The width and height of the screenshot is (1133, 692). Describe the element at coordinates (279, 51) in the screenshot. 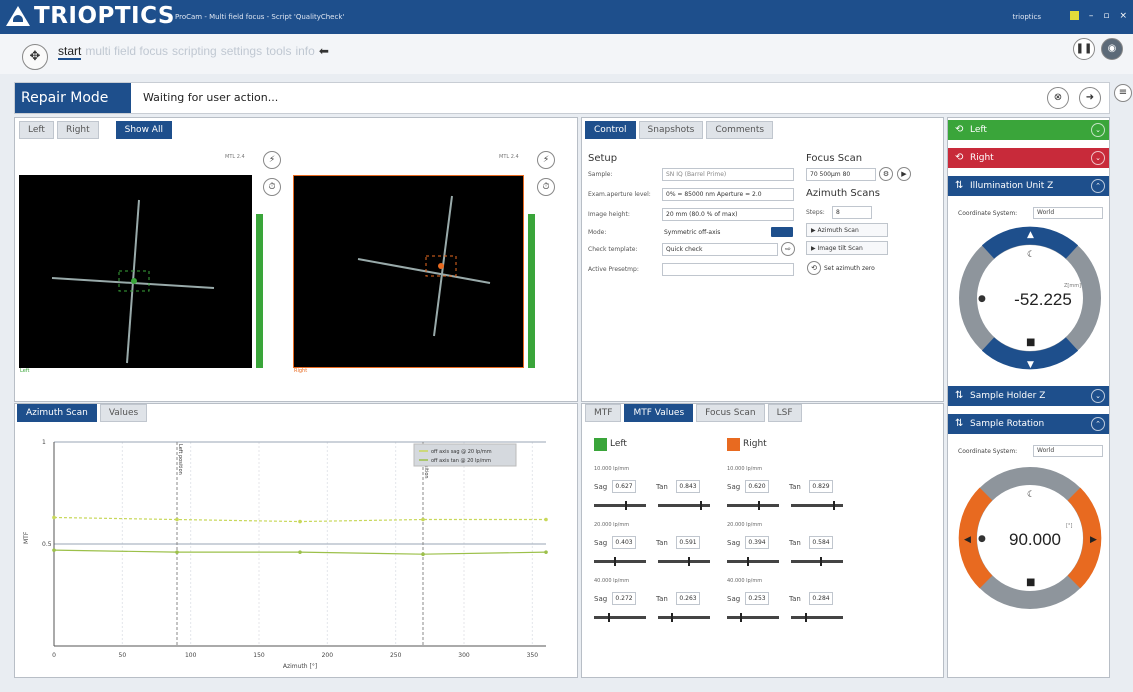

I see `tab-tools: tools` at that location.